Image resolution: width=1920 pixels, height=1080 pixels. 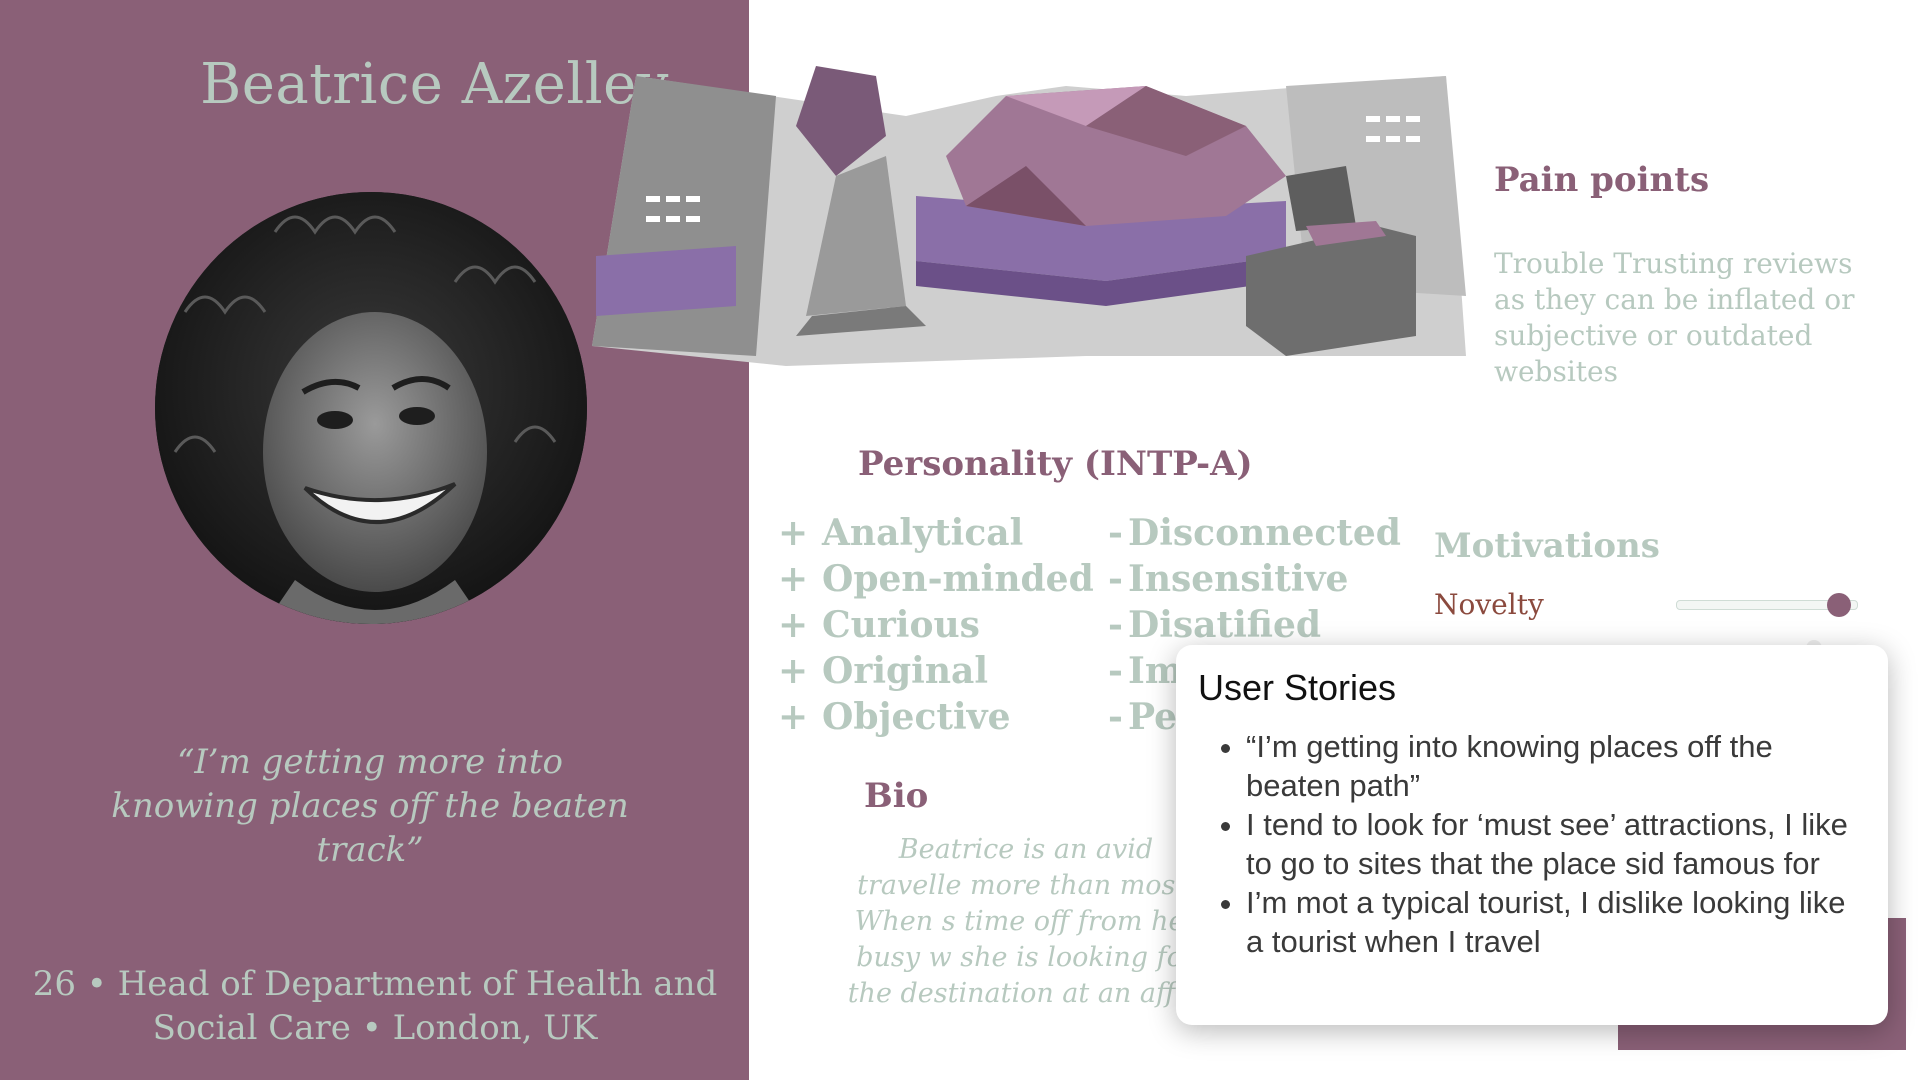 I want to click on negative-trait: - Disconnected, so click(x=1254, y=533).